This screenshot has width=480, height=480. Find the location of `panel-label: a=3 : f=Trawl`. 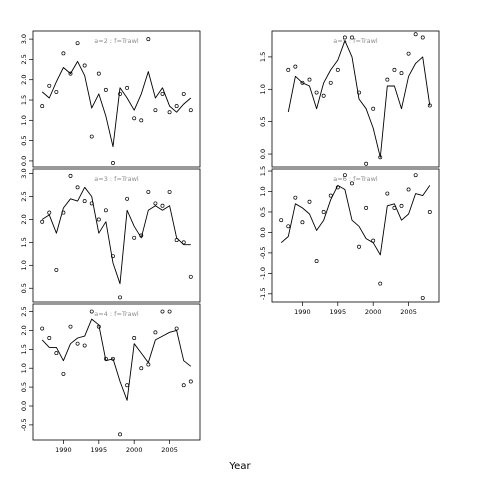

panel-label: a=3 : f=Trawl is located at coordinates (116, 179).